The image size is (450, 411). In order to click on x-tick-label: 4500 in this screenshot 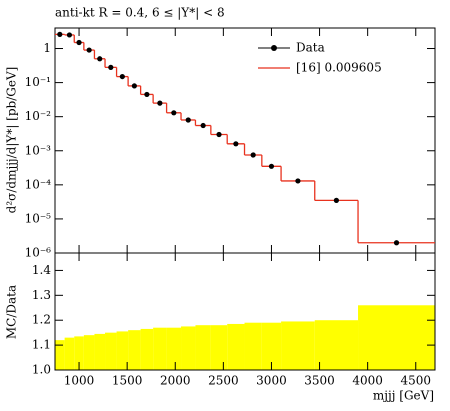, I will do `click(415, 381)`.